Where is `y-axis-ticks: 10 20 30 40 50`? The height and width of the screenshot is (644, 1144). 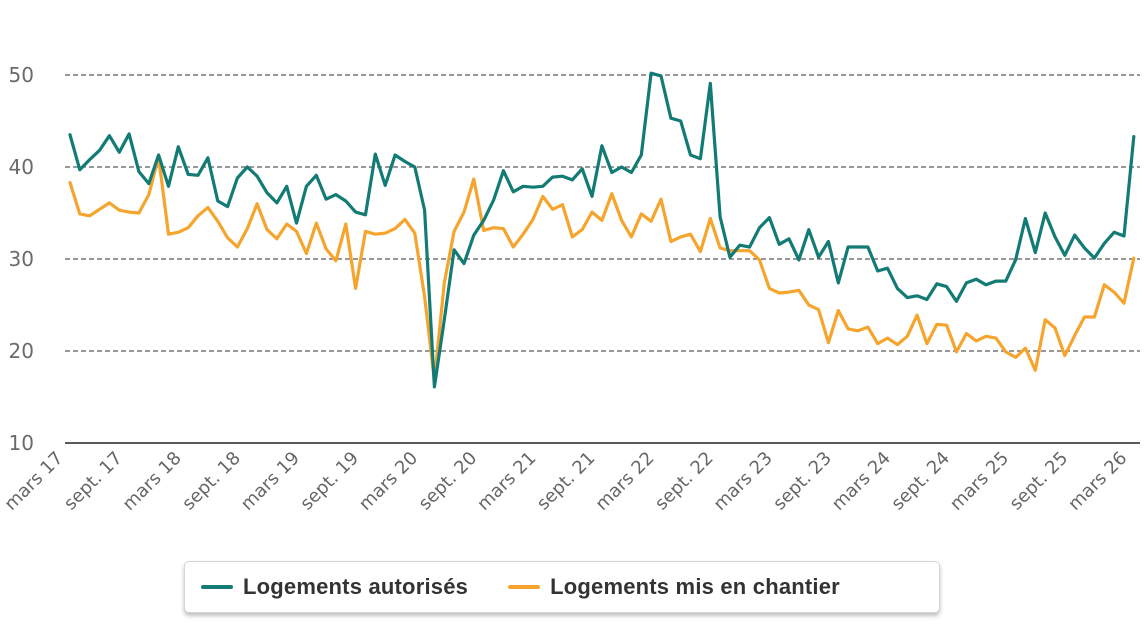 y-axis-ticks: 10 20 30 40 50 is located at coordinates (21, 259).